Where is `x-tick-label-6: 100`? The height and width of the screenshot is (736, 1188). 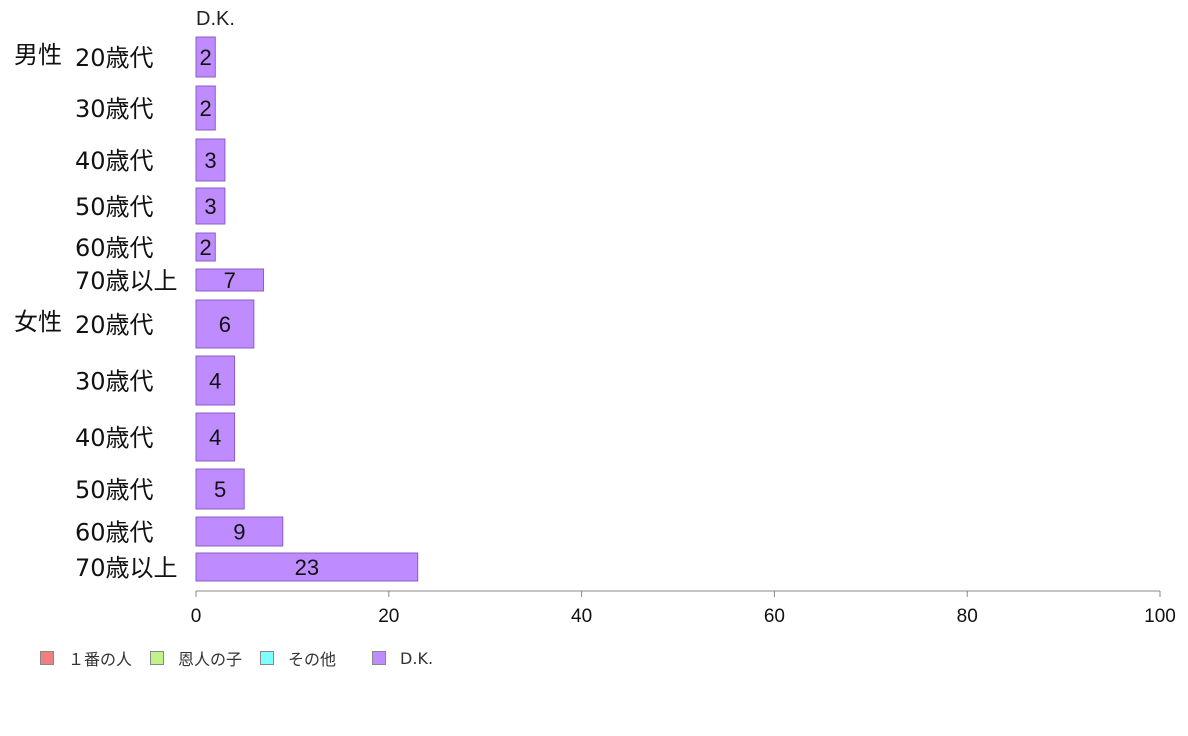
x-tick-label-6: 100 is located at coordinates (1160, 616).